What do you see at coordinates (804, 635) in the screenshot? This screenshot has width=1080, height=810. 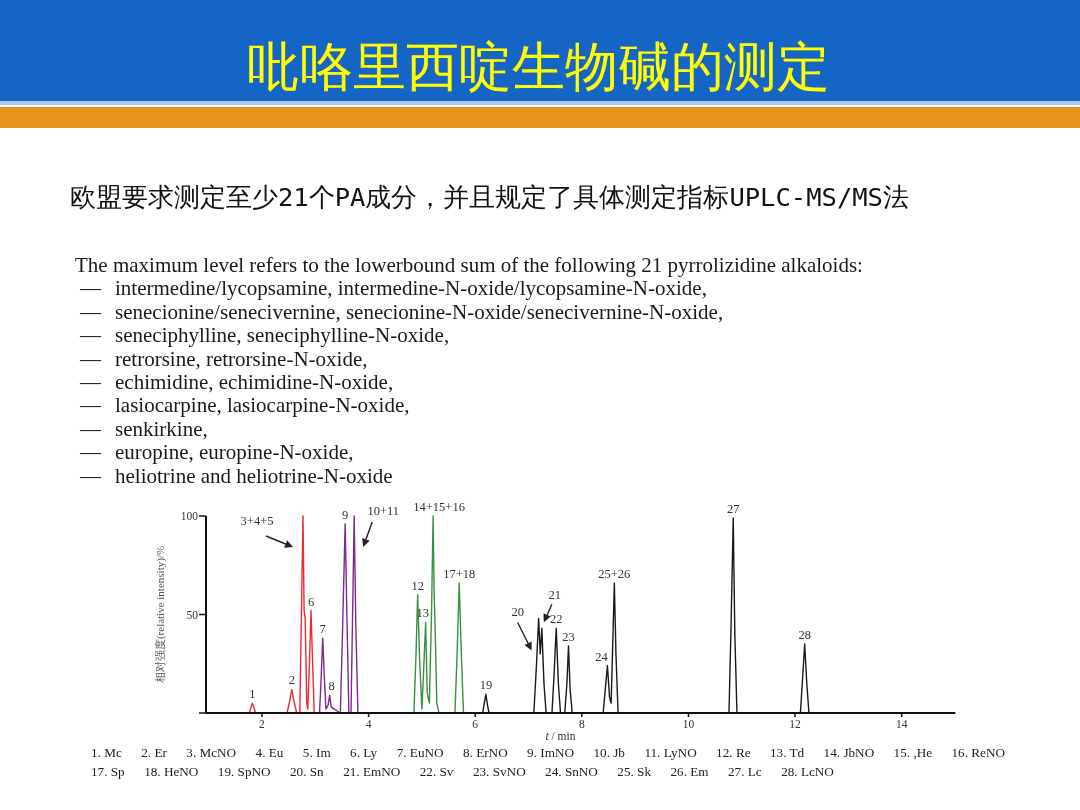 I see `annotation: 28` at bounding box center [804, 635].